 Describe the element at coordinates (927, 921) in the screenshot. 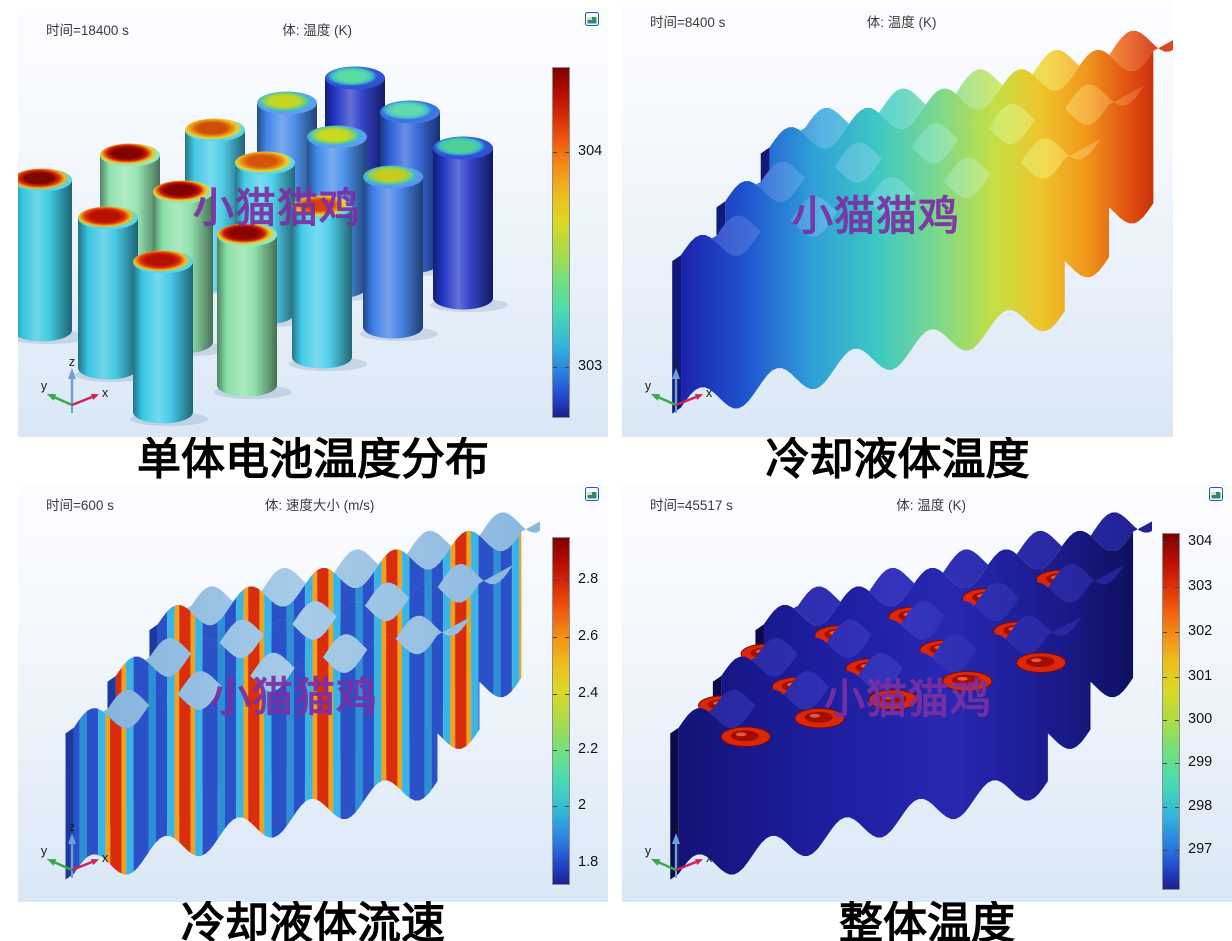

I see `caption-overall-temperature: 整体温度` at that location.